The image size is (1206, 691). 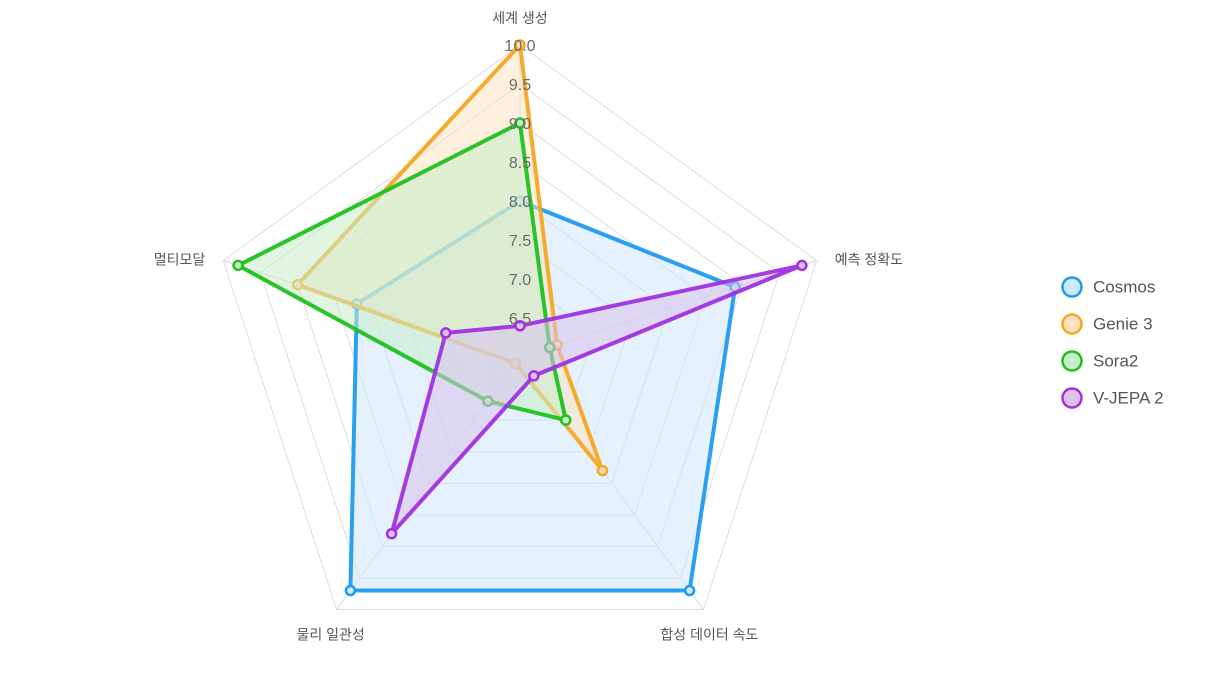 I want to click on legend-item-genie-3: Genie 3, so click(x=1107, y=324).